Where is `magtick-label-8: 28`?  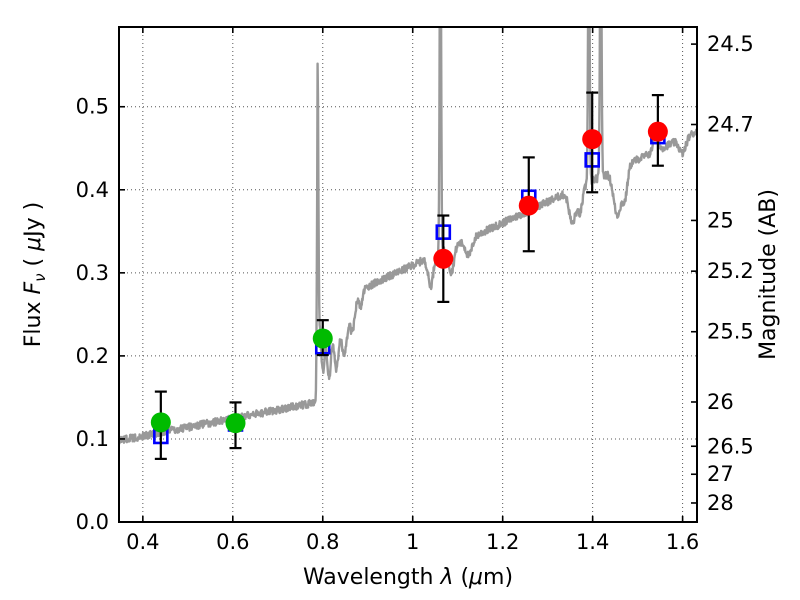
magtick-label-8: 28 is located at coordinates (720, 503).